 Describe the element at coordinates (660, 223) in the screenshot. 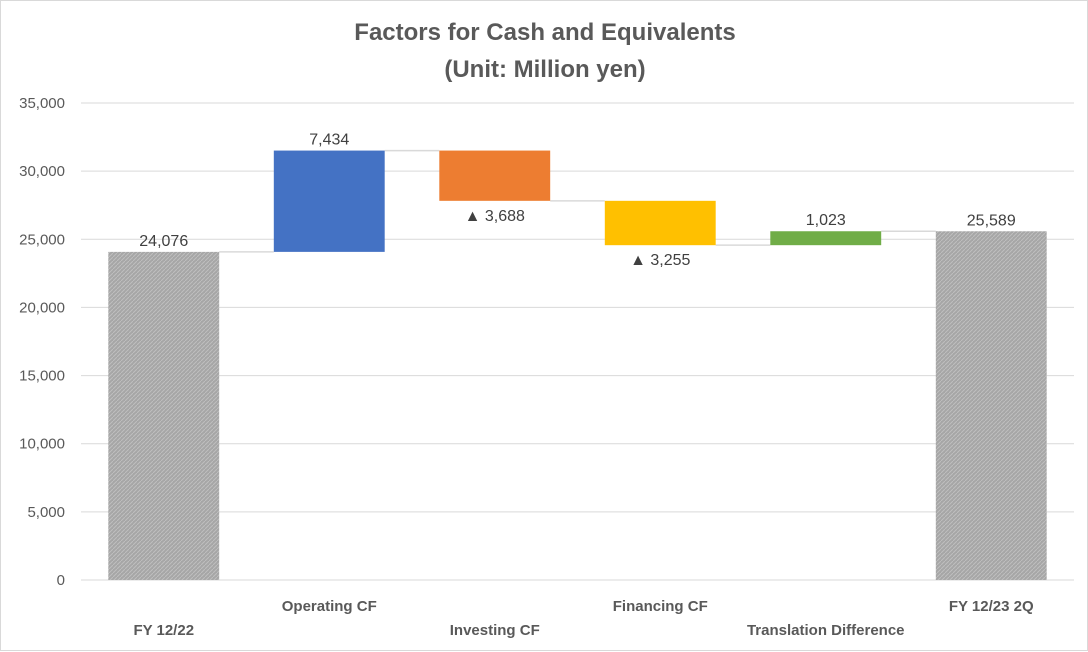

I see `bar-financing-cf` at that location.